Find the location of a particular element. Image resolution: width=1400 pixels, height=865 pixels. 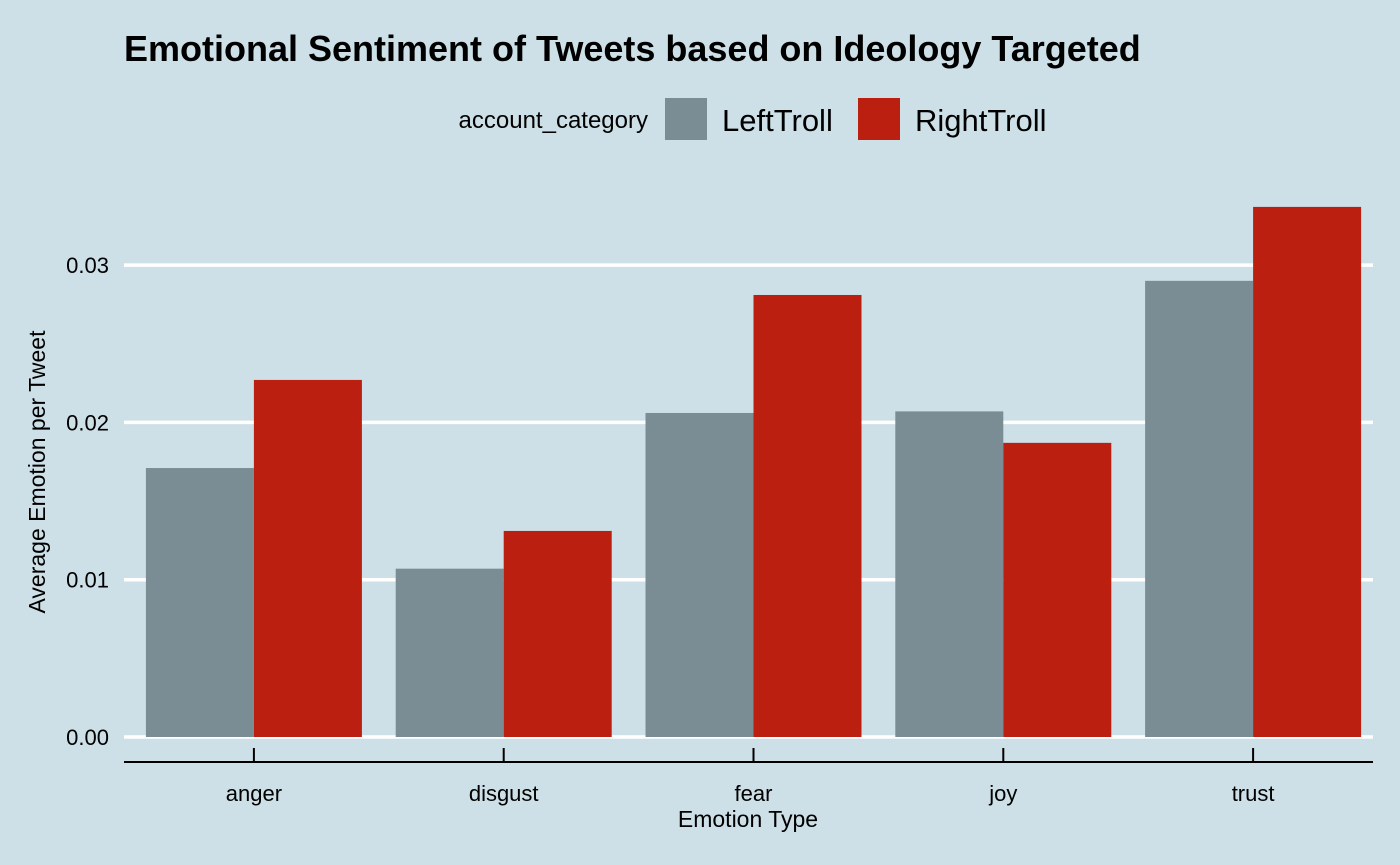

bar-lefttroll-joy is located at coordinates (949, 574).